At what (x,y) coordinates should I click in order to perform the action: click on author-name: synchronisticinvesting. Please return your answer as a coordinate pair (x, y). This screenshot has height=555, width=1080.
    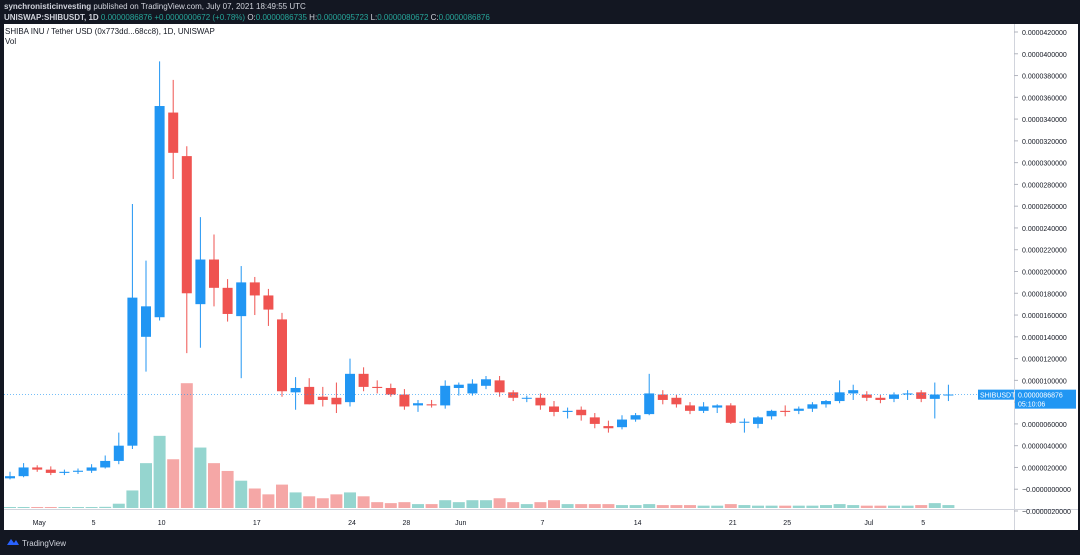
    Looking at the image, I should click on (48, 6).